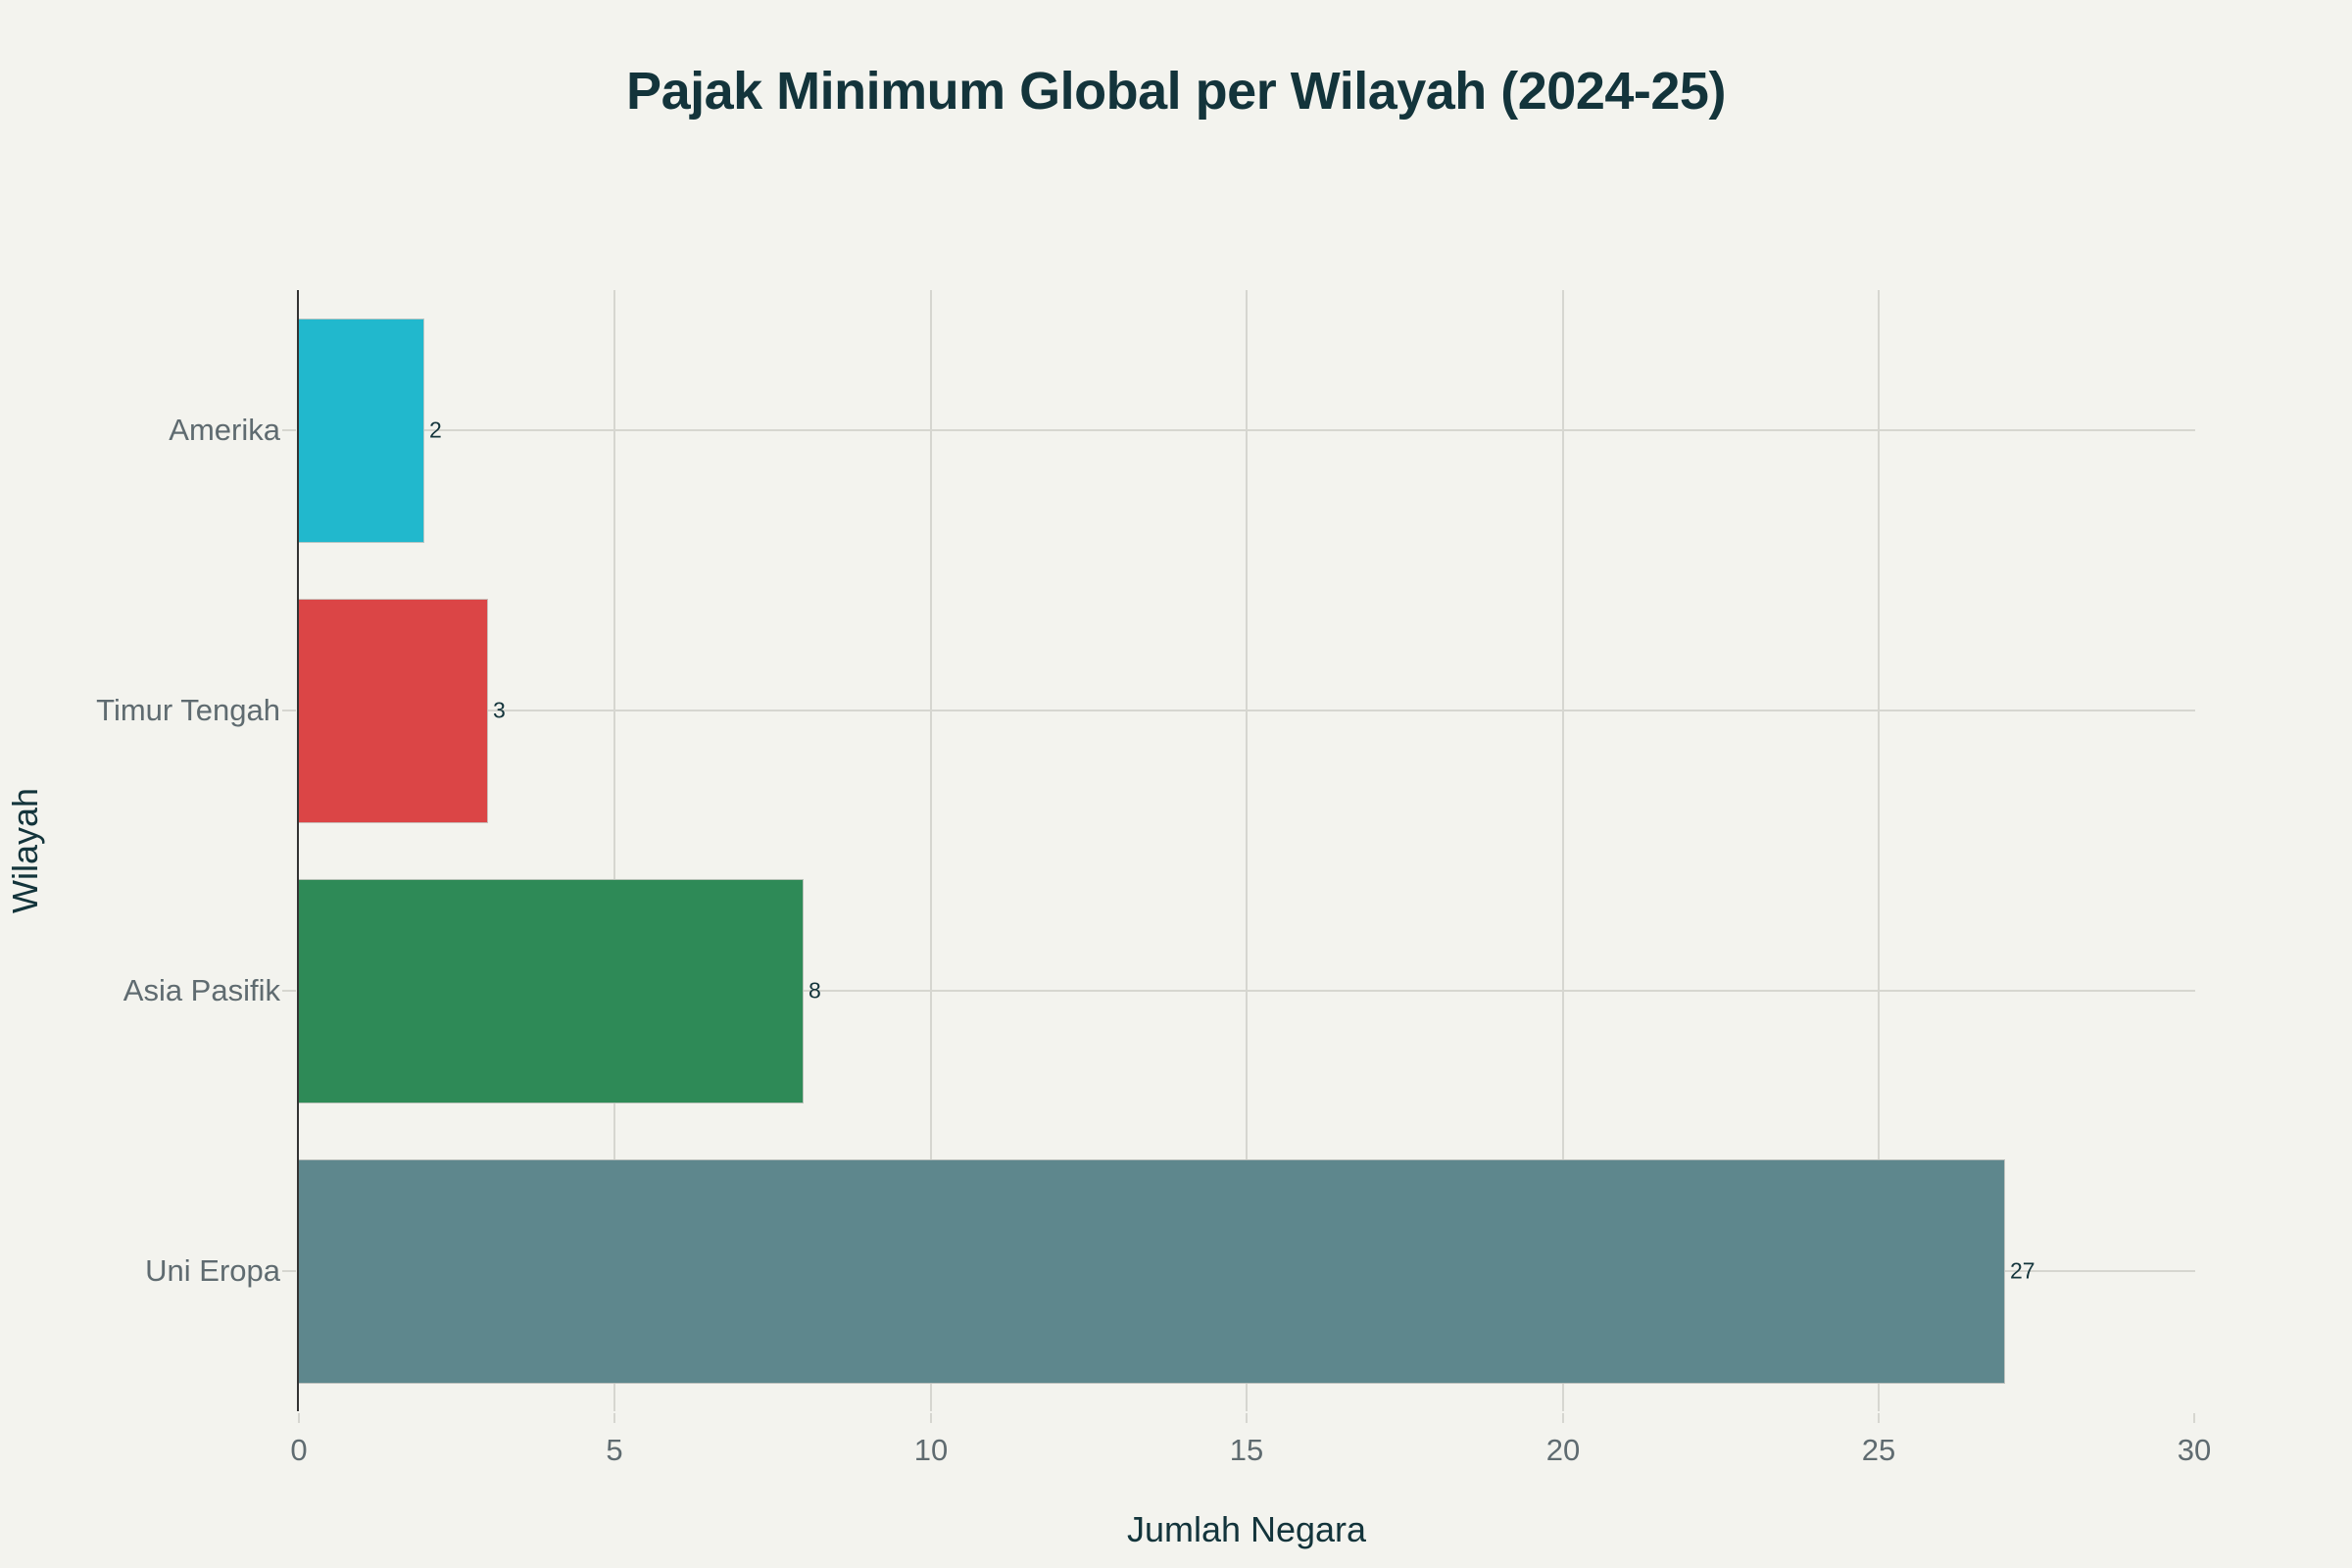 The width and height of the screenshot is (2352, 1568). I want to click on category-label-timur-tengah: Timur Tengah, so click(188, 710).